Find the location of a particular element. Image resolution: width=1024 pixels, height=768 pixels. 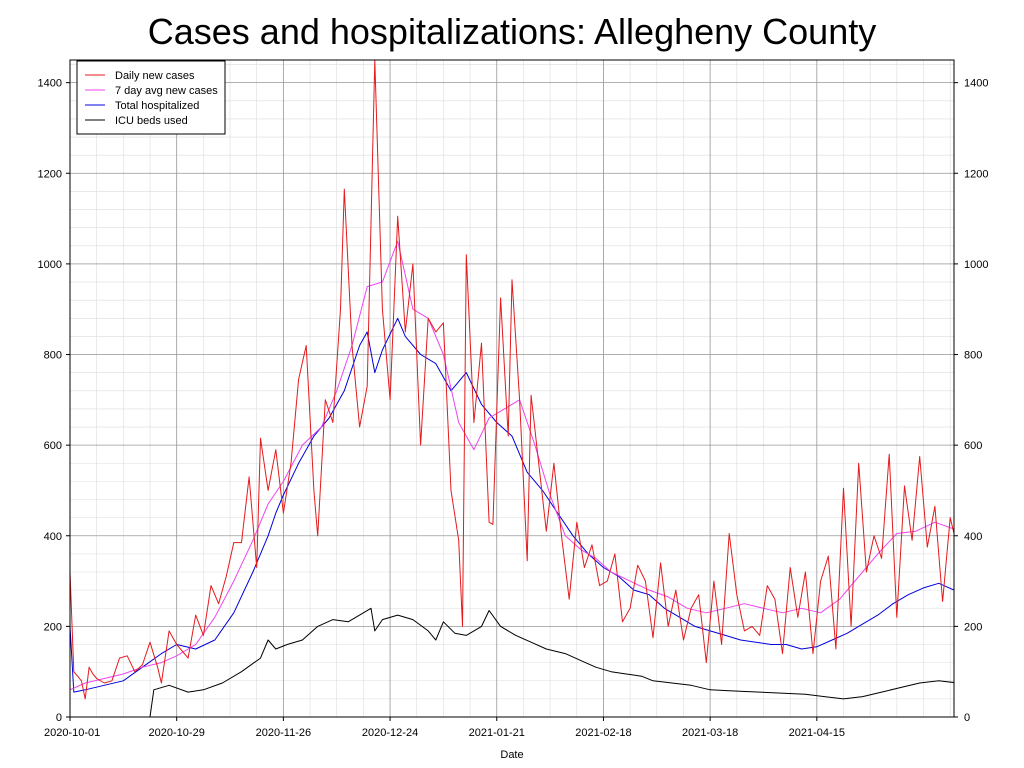

x-tick-label: 2020-12-24 is located at coordinates (390, 733).